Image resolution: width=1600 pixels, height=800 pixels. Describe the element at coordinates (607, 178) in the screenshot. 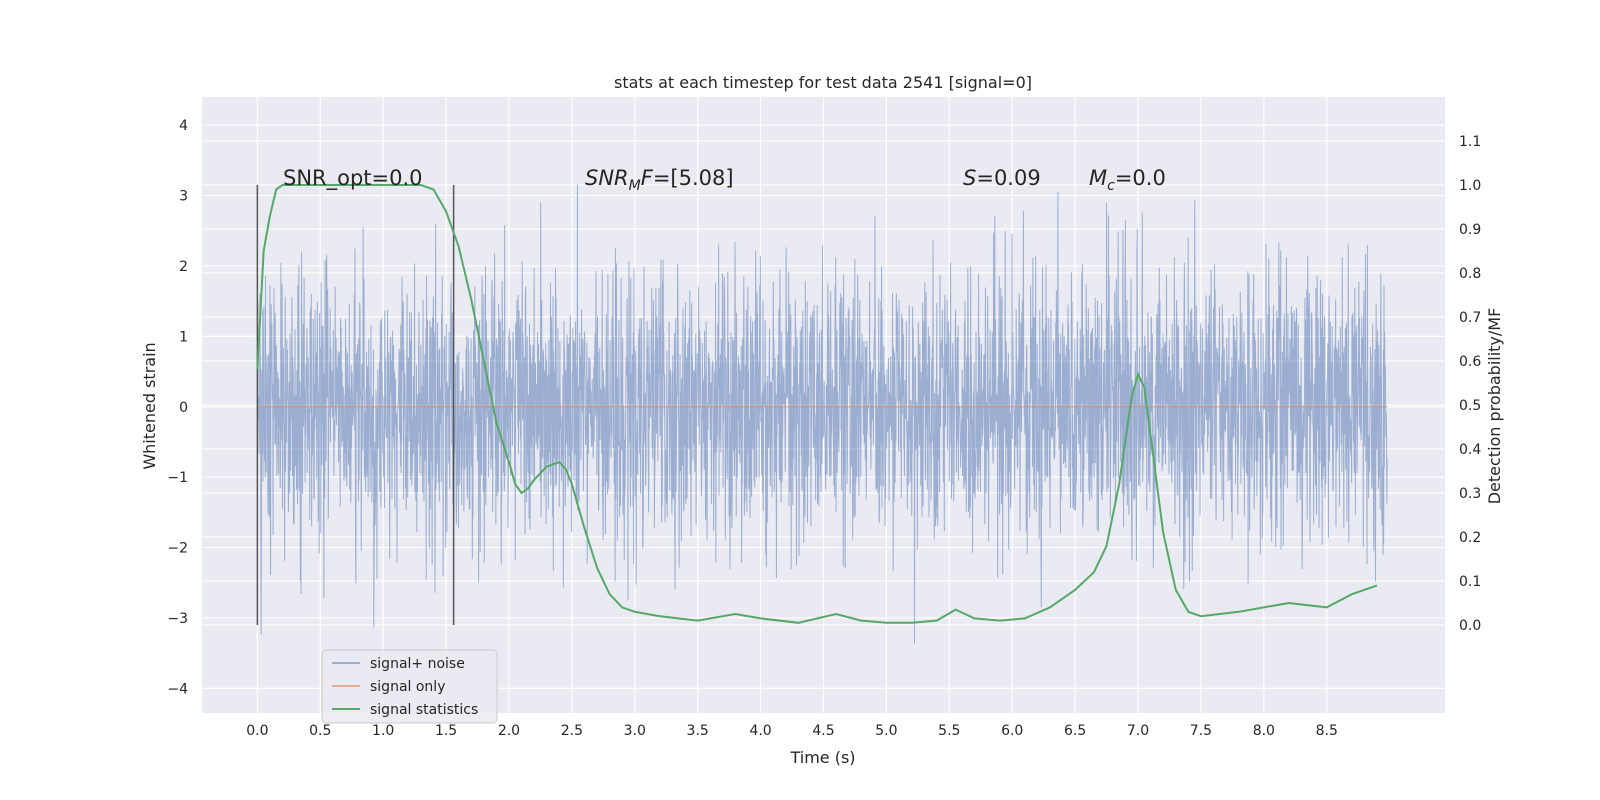

I see `annotation-snr-mf-base: SNR` at that location.